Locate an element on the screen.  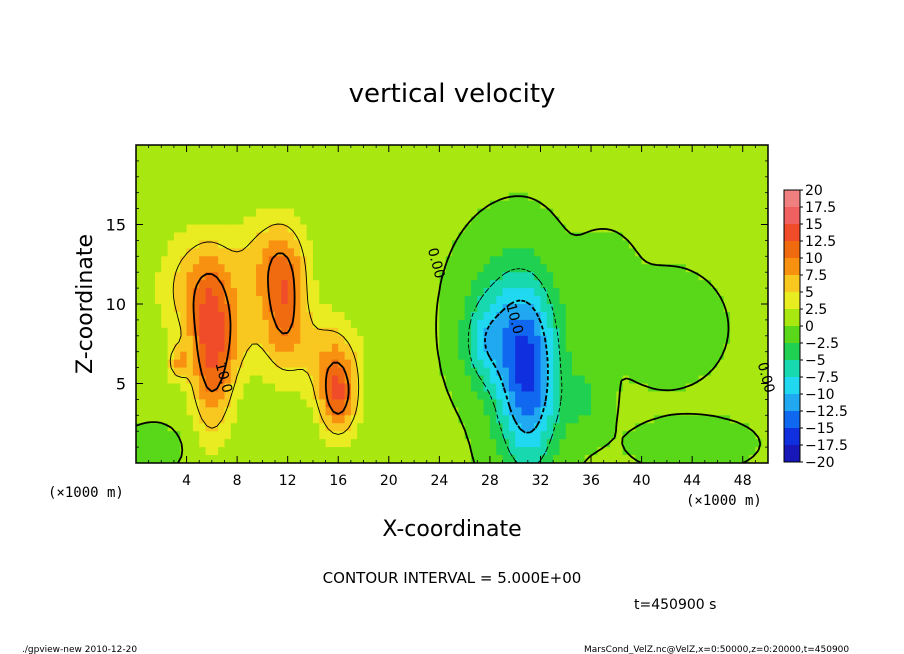
colorbar-label: −12.5 is located at coordinates (826, 412).